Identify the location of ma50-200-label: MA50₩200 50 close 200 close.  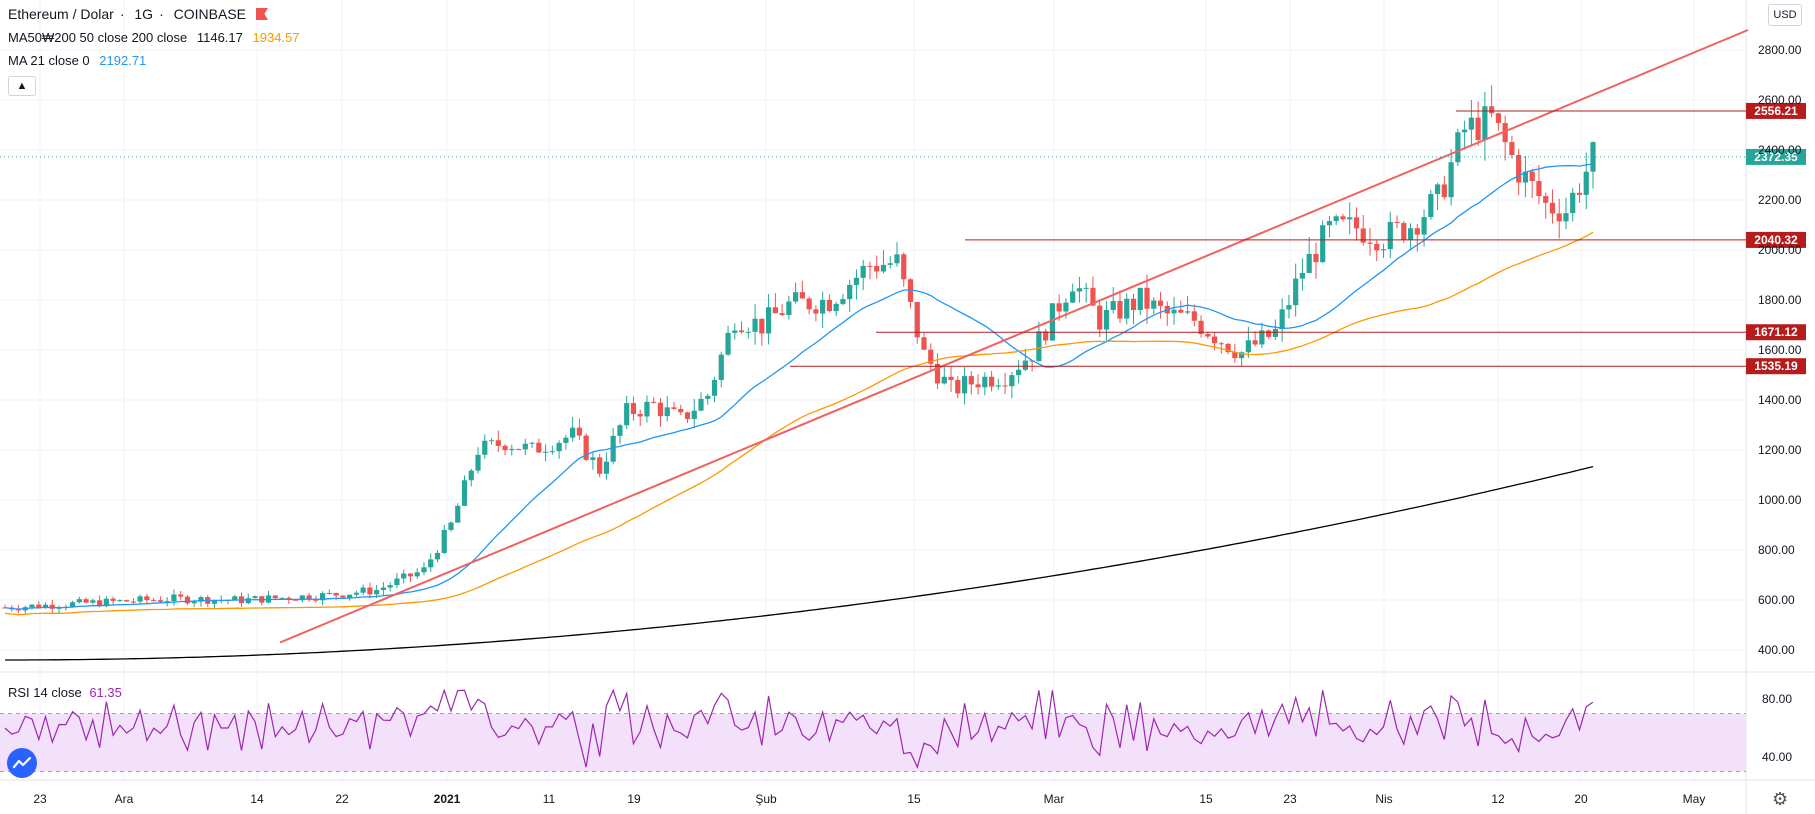
(98, 37).